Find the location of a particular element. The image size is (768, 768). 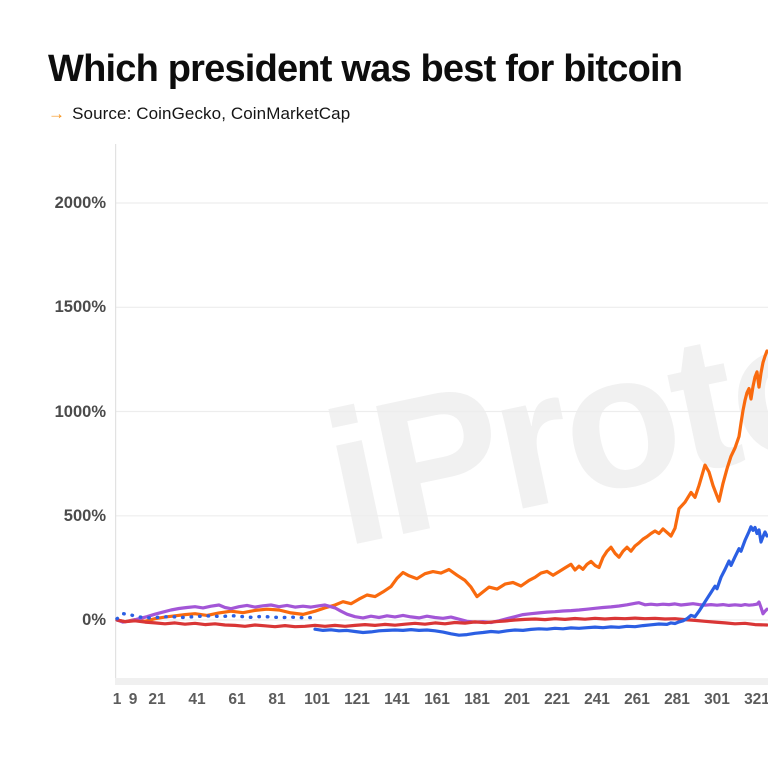

x-axis-tick-label: 201 is located at coordinates (517, 699).